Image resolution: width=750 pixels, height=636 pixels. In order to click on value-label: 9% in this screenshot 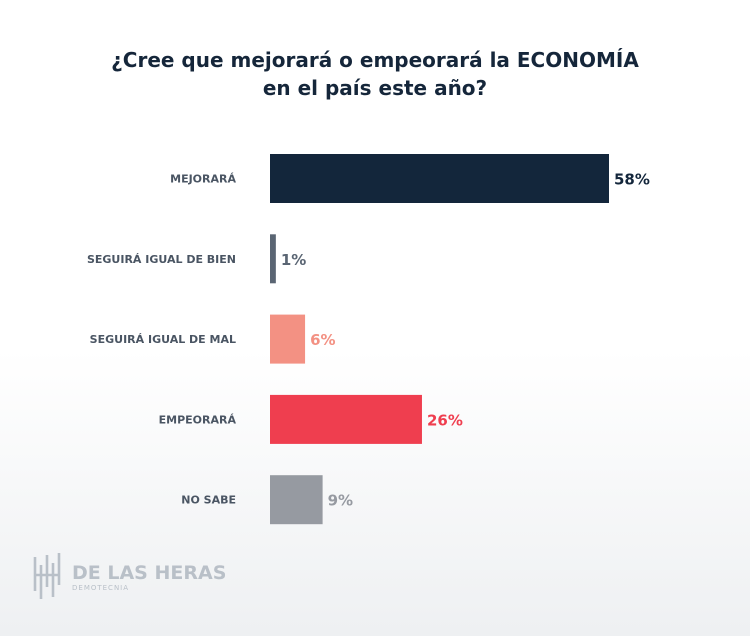, I will do `click(340, 501)`.